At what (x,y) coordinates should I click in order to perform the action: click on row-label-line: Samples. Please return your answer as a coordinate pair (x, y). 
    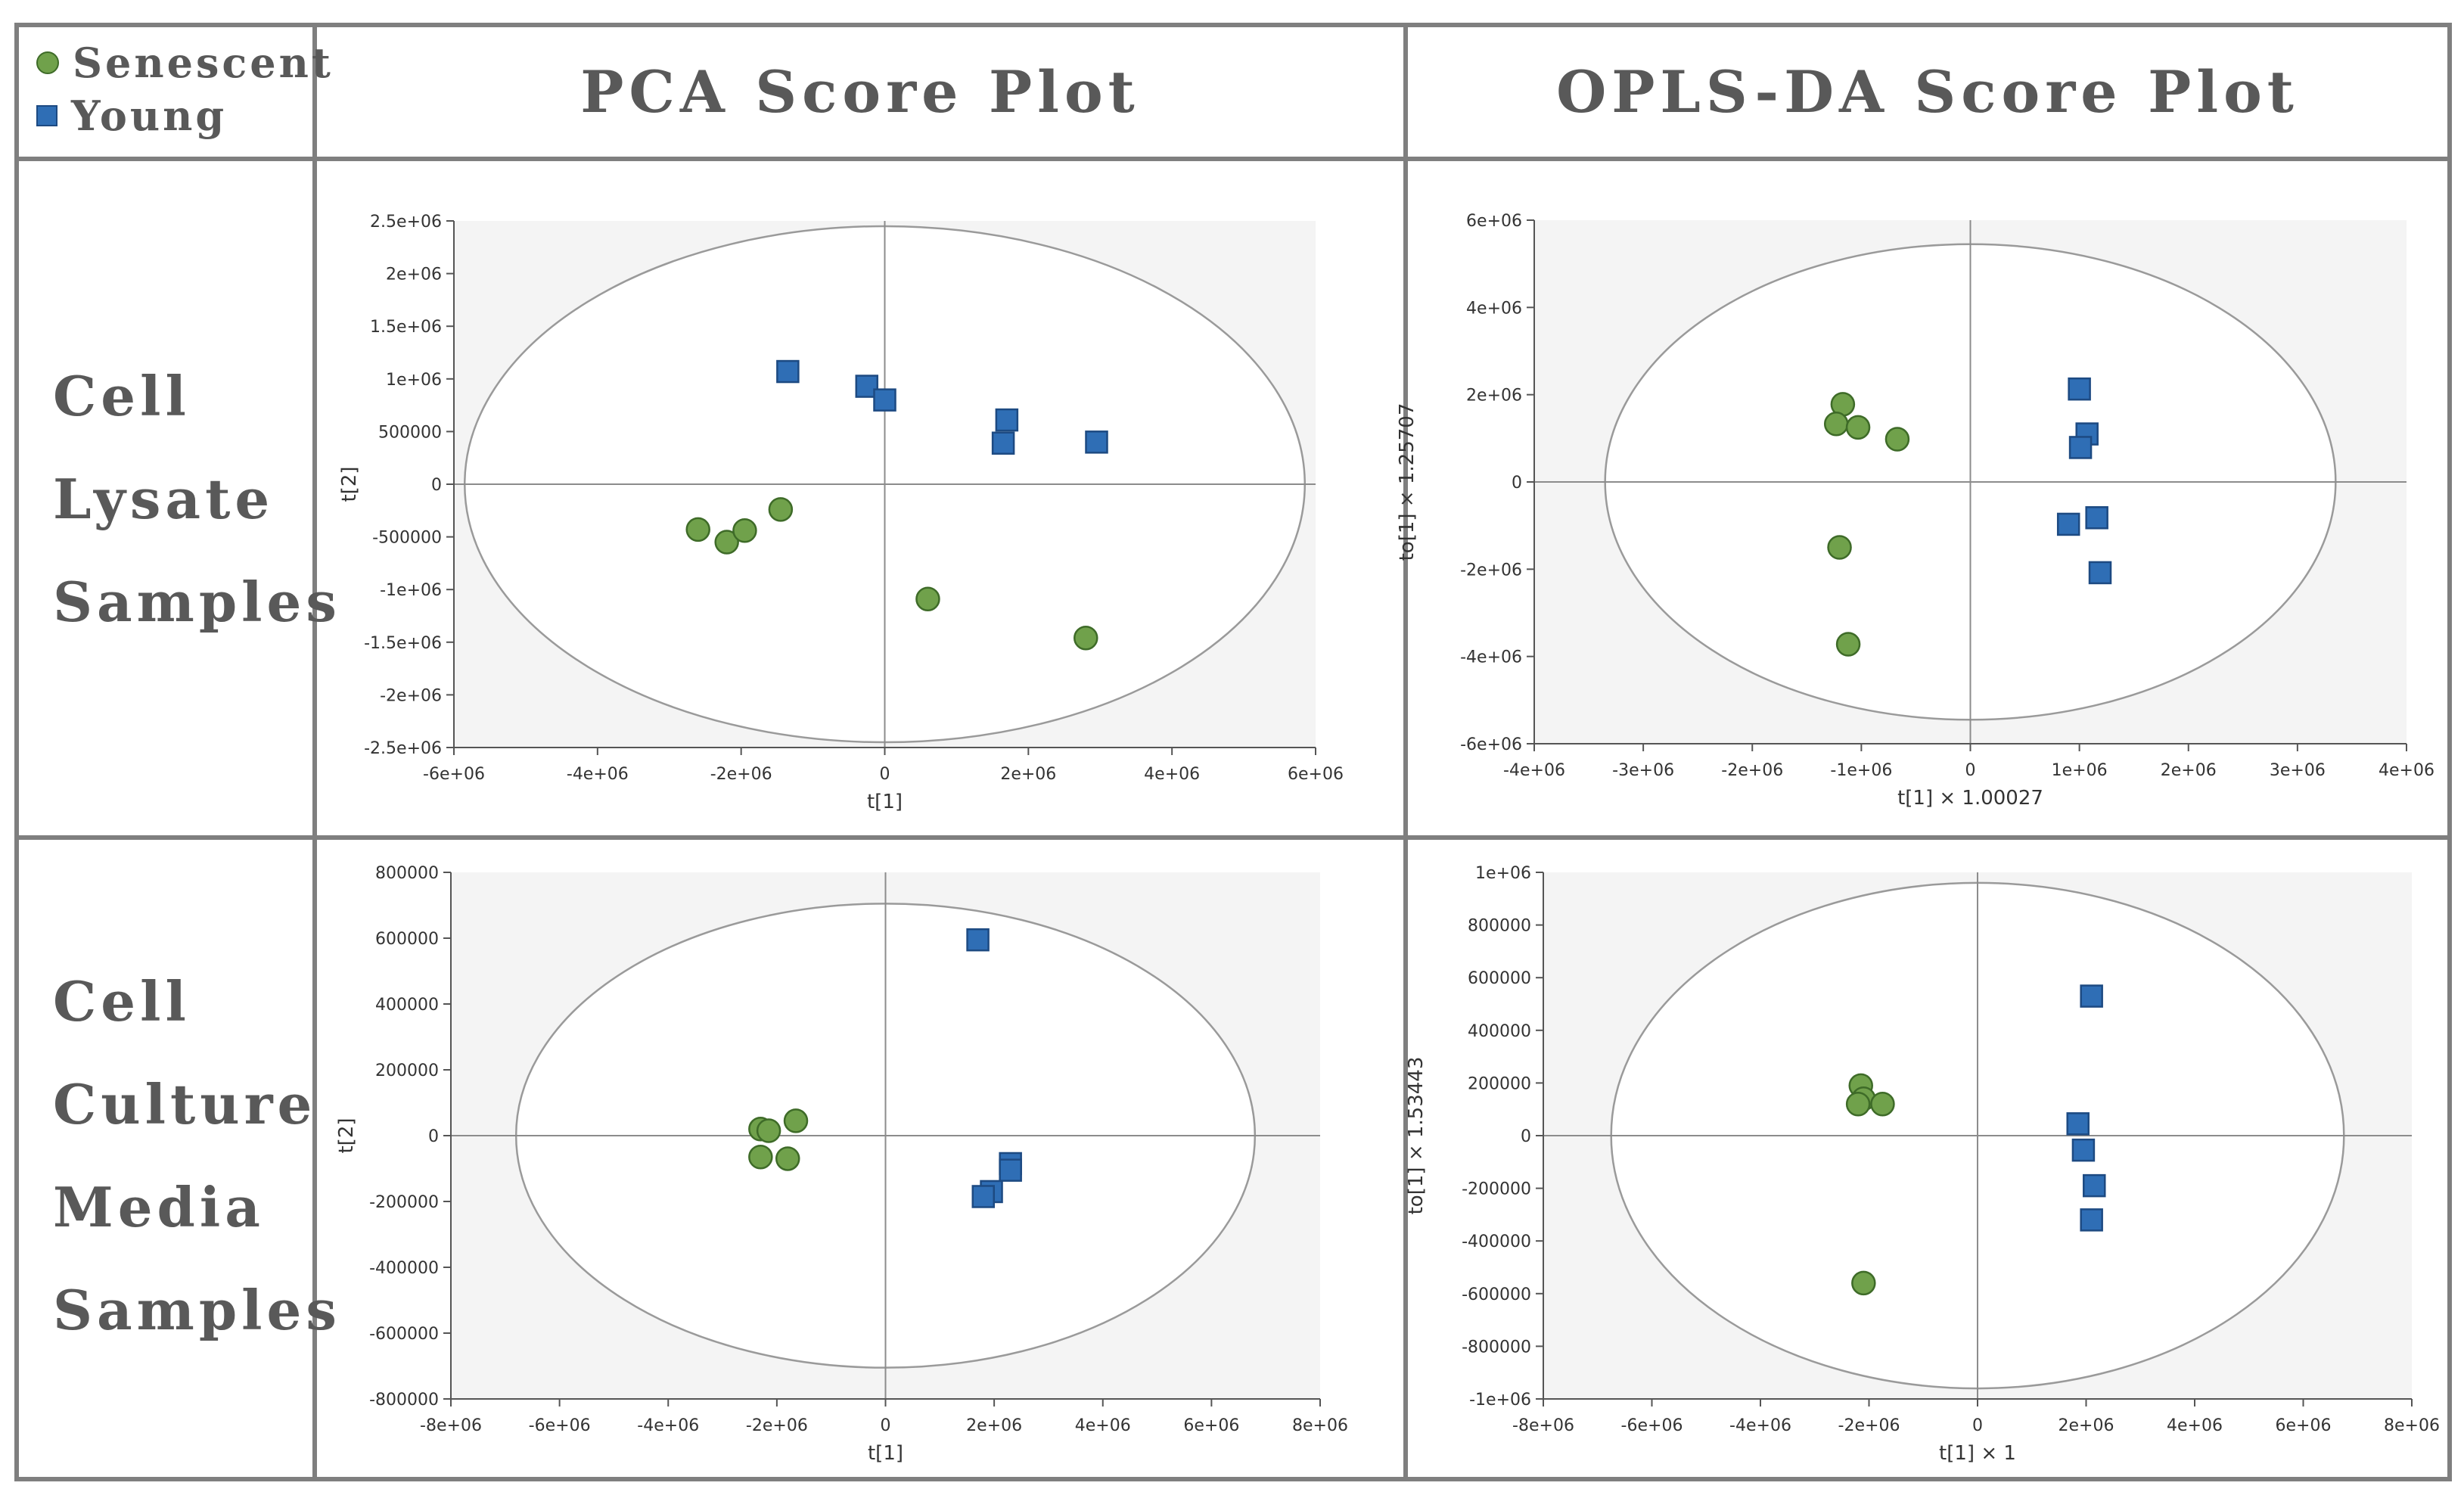
    Looking at the image, I should click on (197, 1310).